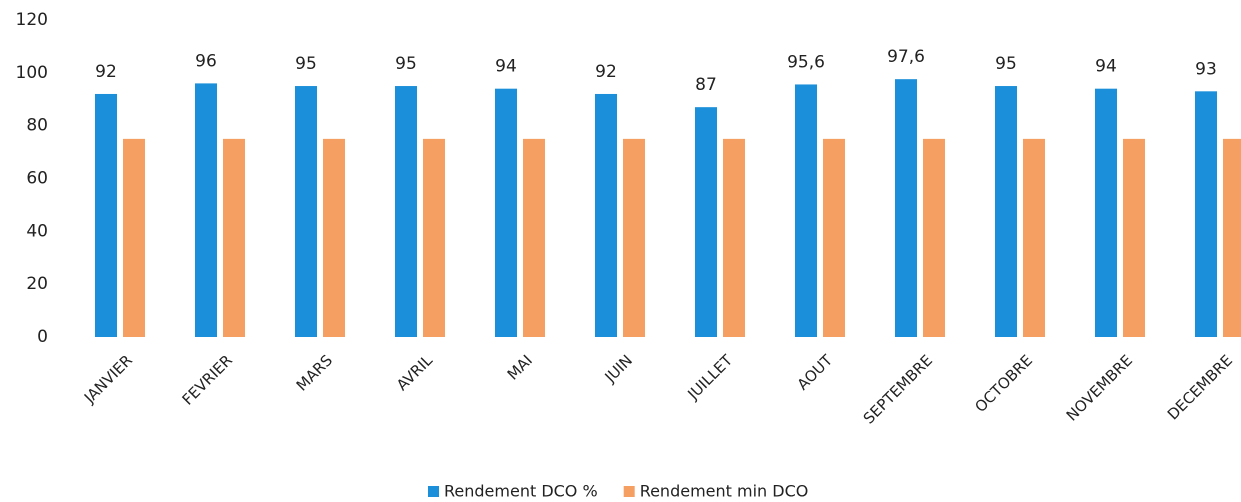  I want to click on data-label: 87, so click(706, 85).